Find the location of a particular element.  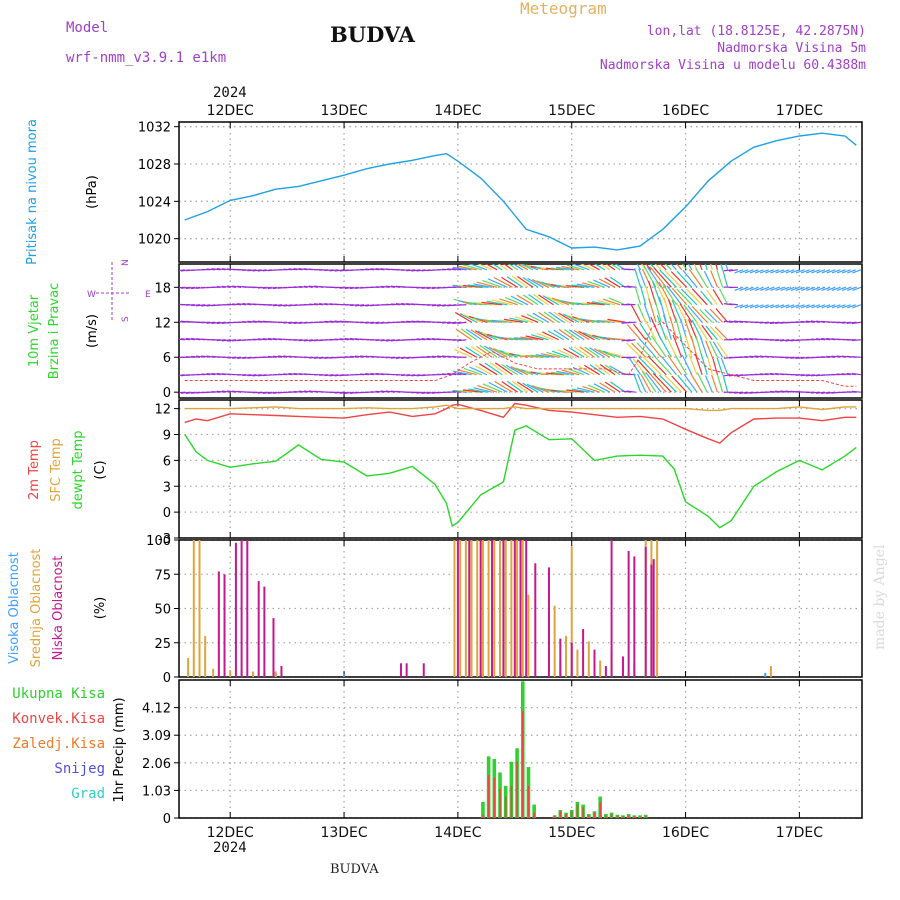

wind-ylabel-2: Brzina i Pravac is located at coordinates (54, 331).